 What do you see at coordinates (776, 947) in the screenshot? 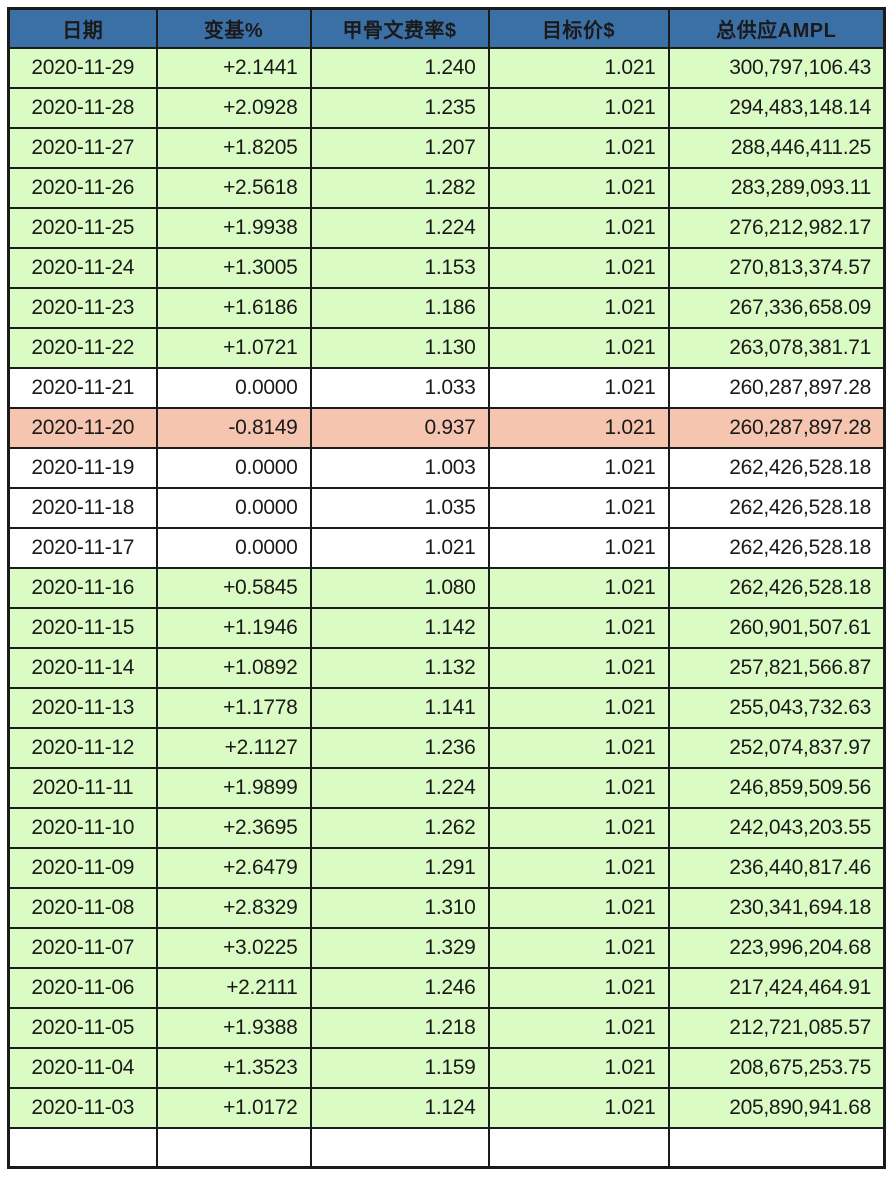
I see `cell-total-supply: 223,996,204.68` at bounding box center [776, 947].